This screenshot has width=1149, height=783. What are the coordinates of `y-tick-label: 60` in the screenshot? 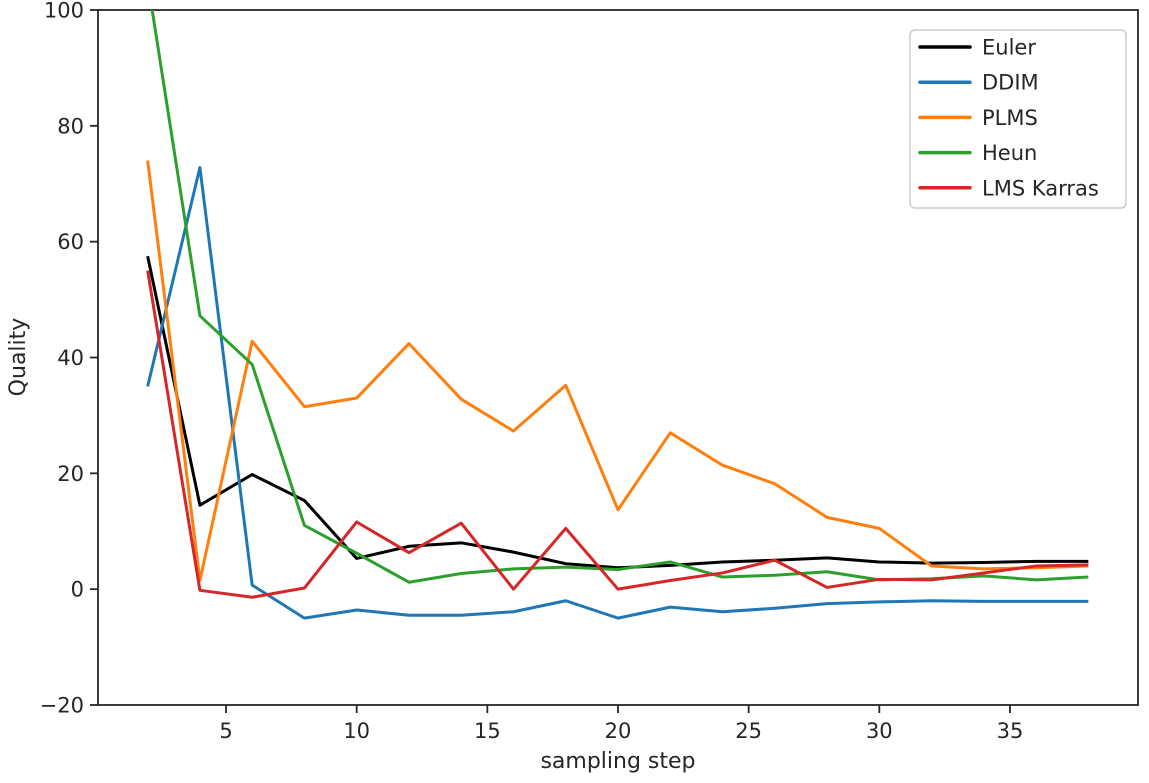 It's located at (70, 242).